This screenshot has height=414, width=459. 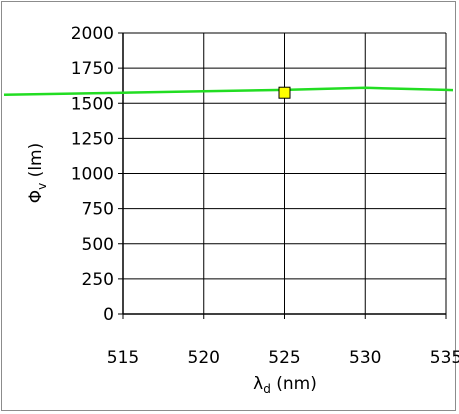 What do you see at coordinates (36, 163) in the screenshot?
I see `y-axis-unit: (lm)` at bounding box center [36, 163].